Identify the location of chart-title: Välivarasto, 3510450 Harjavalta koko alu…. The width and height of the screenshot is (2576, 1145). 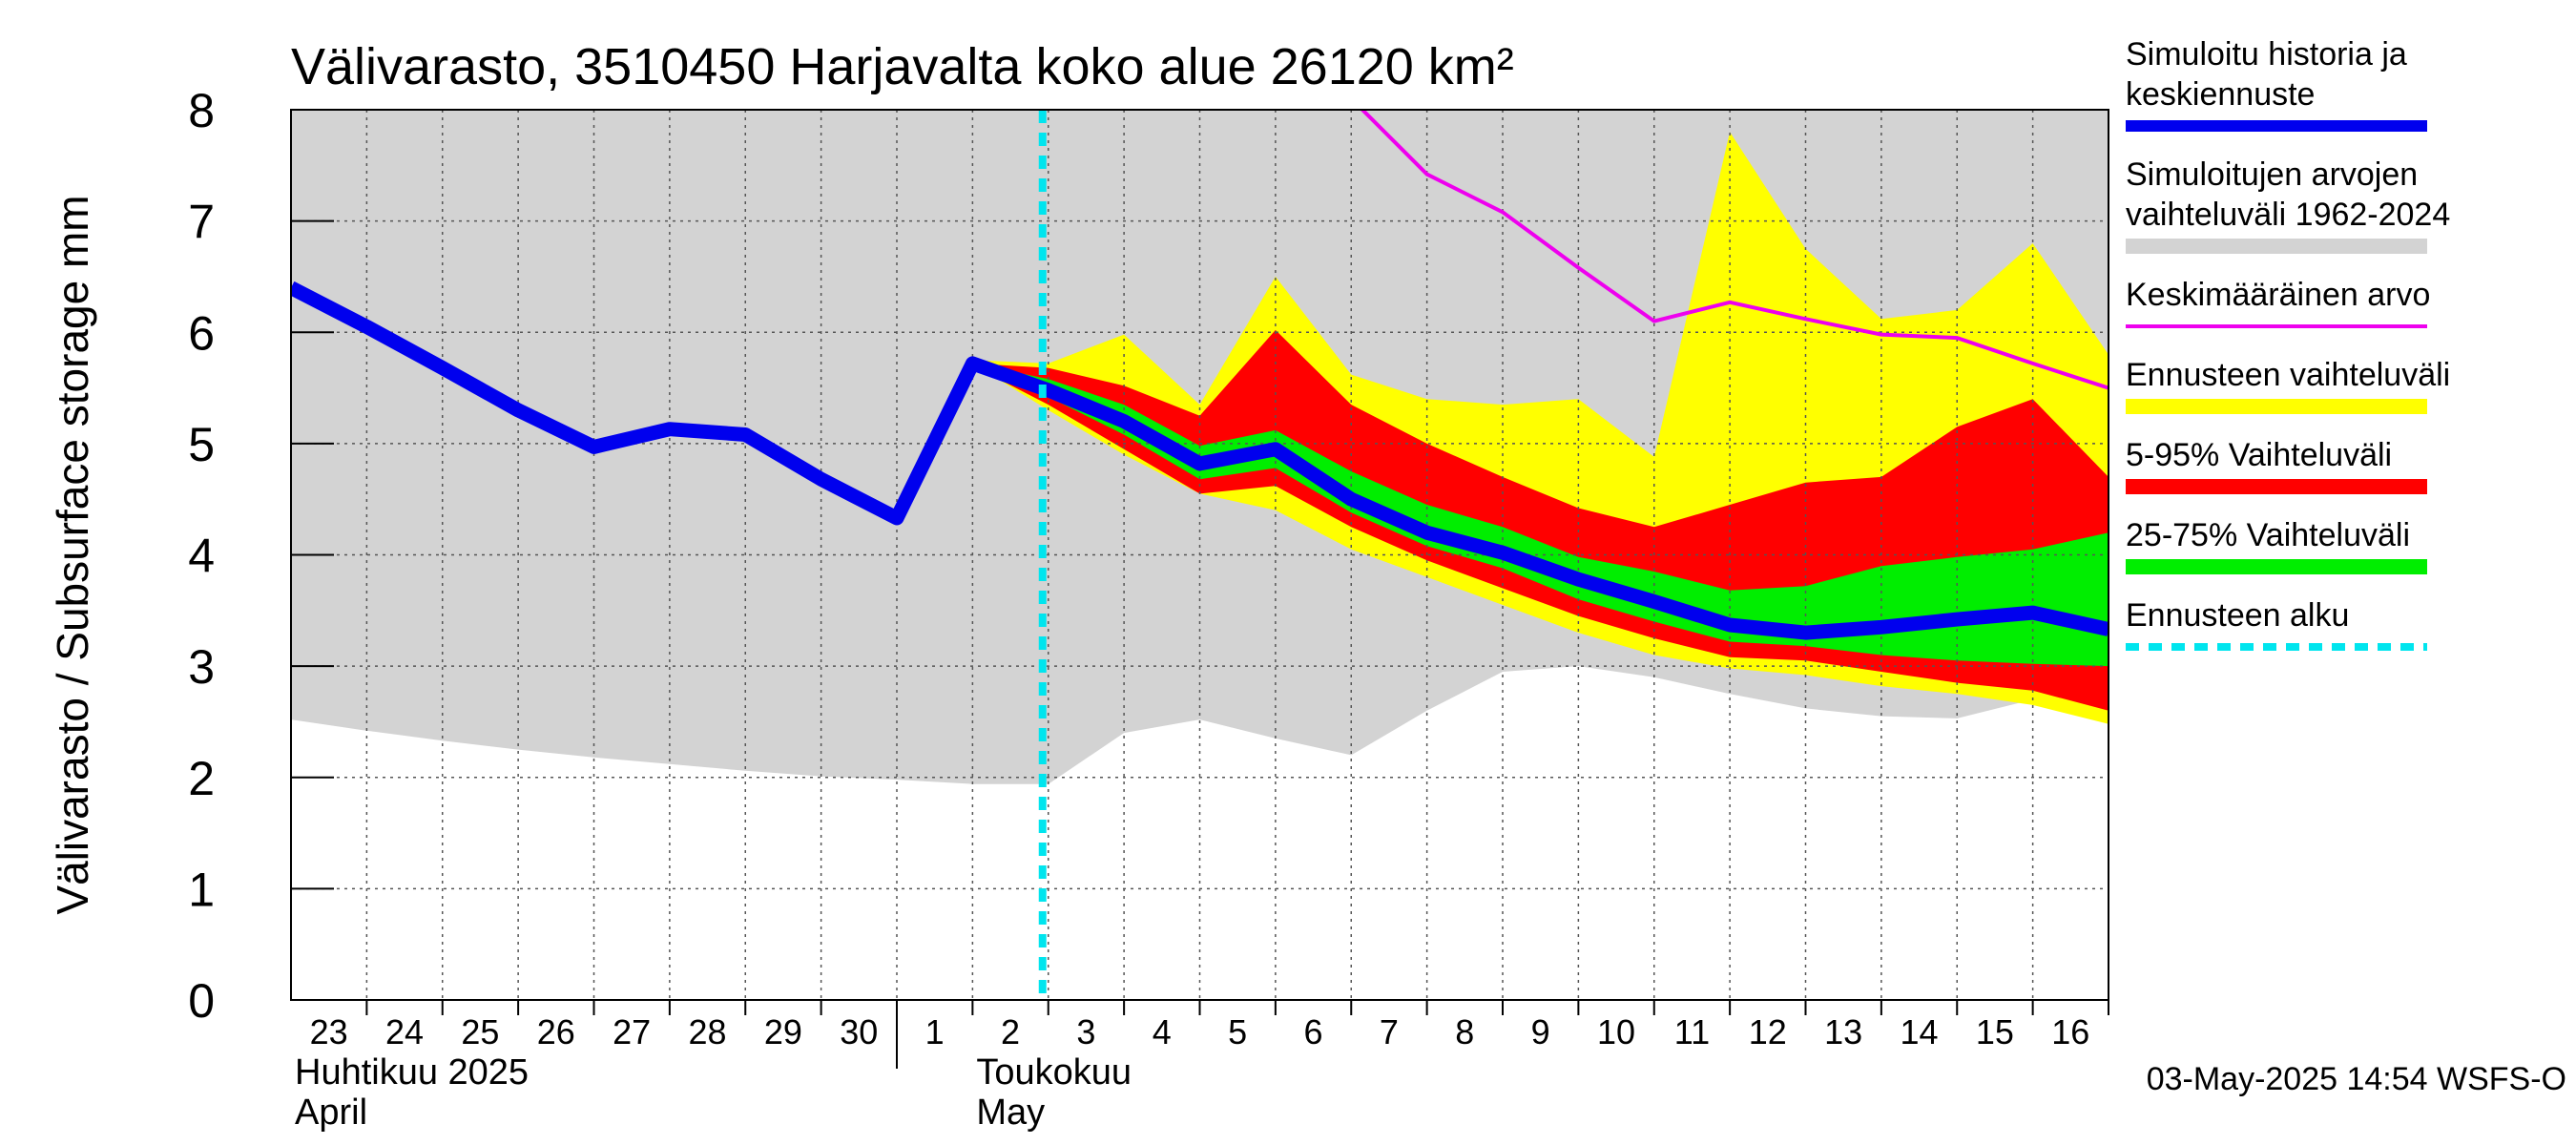
(902, 66).